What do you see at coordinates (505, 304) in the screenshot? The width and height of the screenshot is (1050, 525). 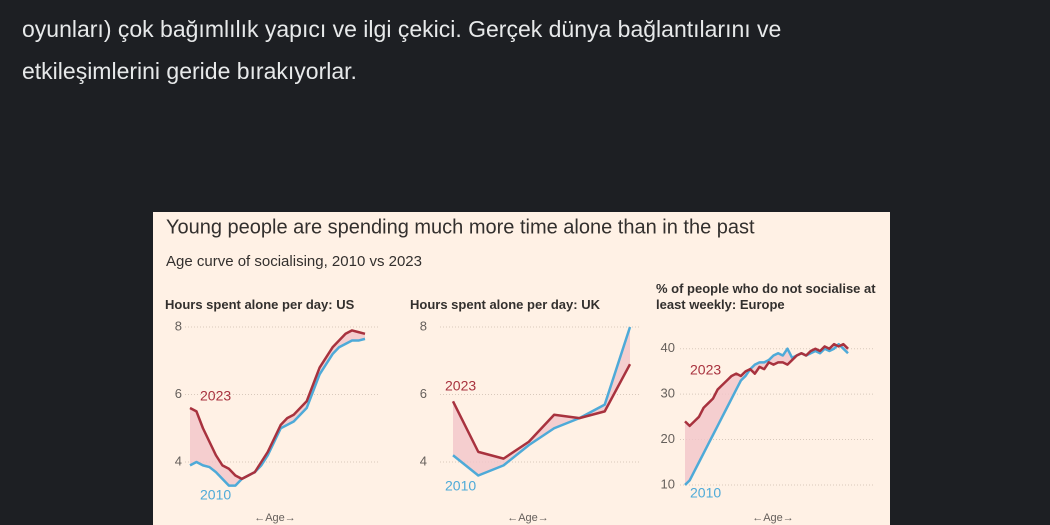 I see `panel-title: Hours spent alone per day: UK` at bounding box center [505, 304].